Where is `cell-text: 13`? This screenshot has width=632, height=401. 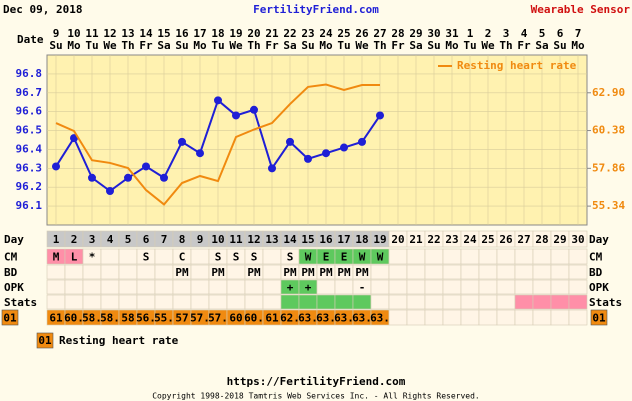
cell-text: 13 is located at coordinates (271, 239).